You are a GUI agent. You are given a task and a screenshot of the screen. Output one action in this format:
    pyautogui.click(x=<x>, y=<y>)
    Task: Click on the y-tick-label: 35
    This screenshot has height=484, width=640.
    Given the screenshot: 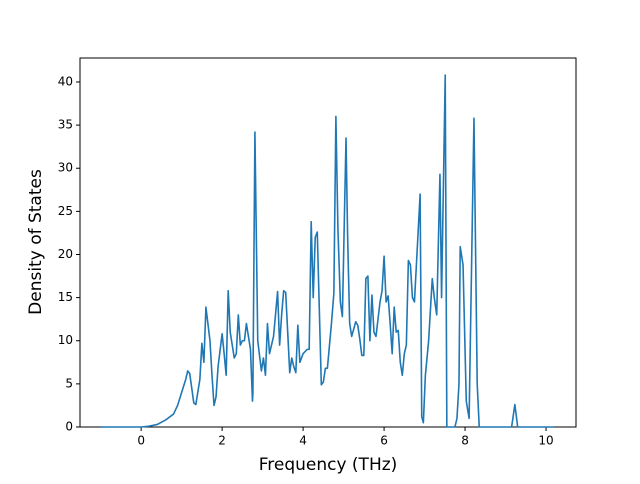 What is the action you would take?
    pyautogui.click(x=65, y=125)
    